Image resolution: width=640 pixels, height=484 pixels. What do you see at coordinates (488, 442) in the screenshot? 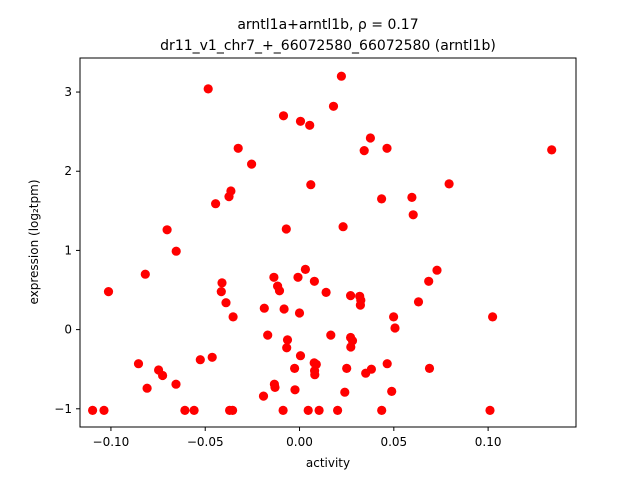
I see `x-tick-label: 0.10` at bounding box center [488, 442].